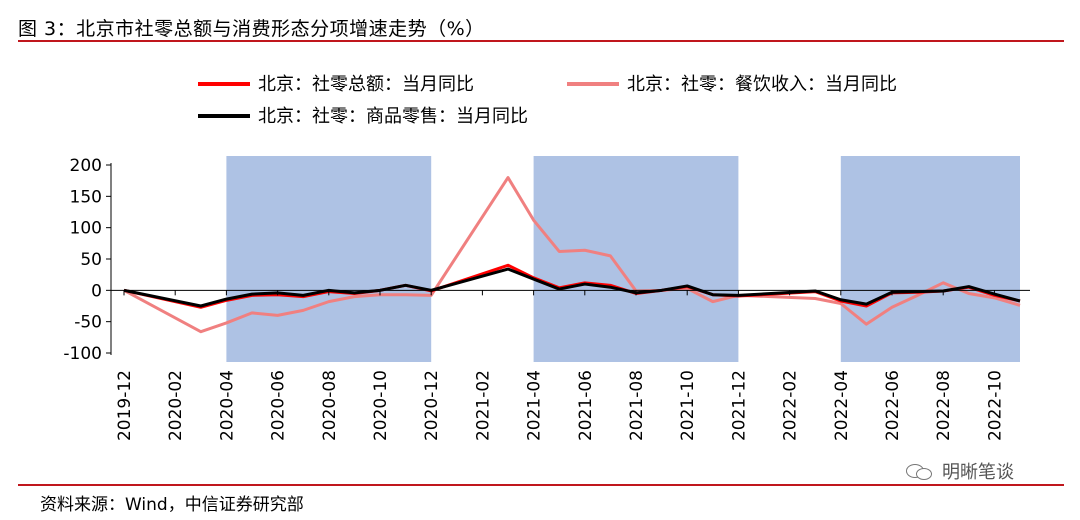 This screenshot has width=1080, height=520. What do you see at coordinates (944, 405) in the screenshot?
I see `x-tick-label: 2022-08` at bounding box center [944, 405].